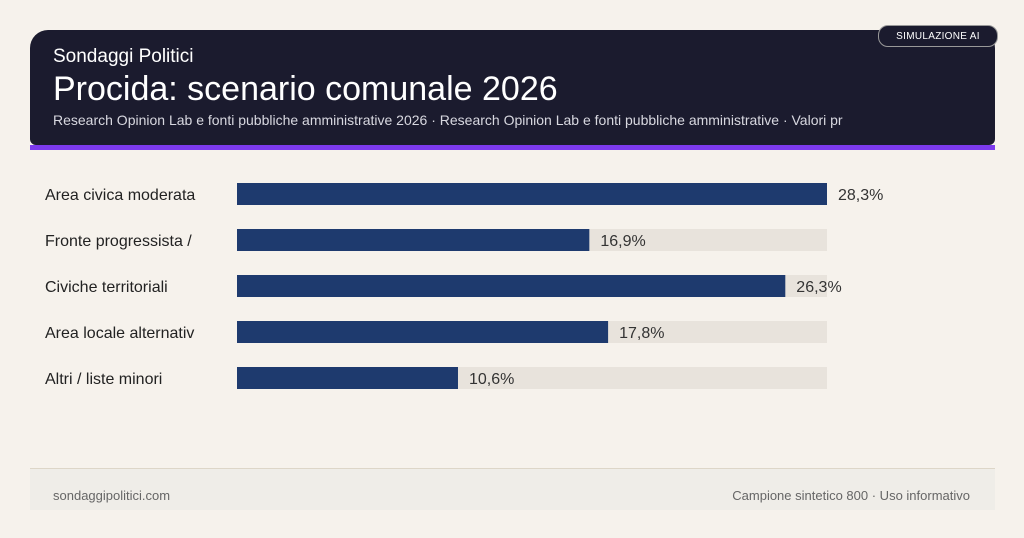 The image size is (1024, 538). What do you see at coordinates (851, 495) in the screenshot?
I see `footer-note: Campione sintetico 800 · Uso informativo` at bounding box center [851, 495].